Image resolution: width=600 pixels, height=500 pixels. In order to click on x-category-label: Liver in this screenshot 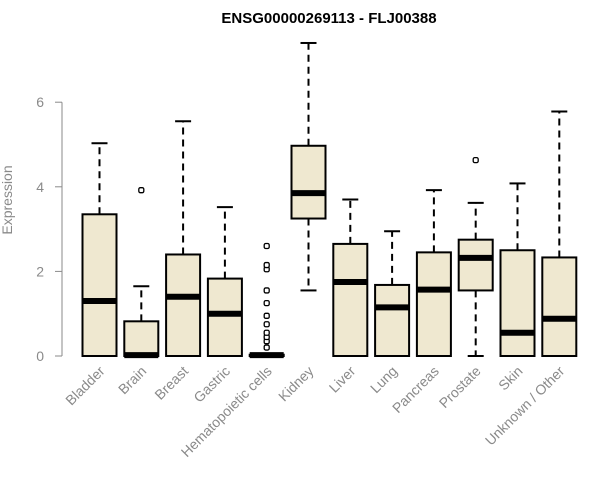, I will do `click(342, 379)`.